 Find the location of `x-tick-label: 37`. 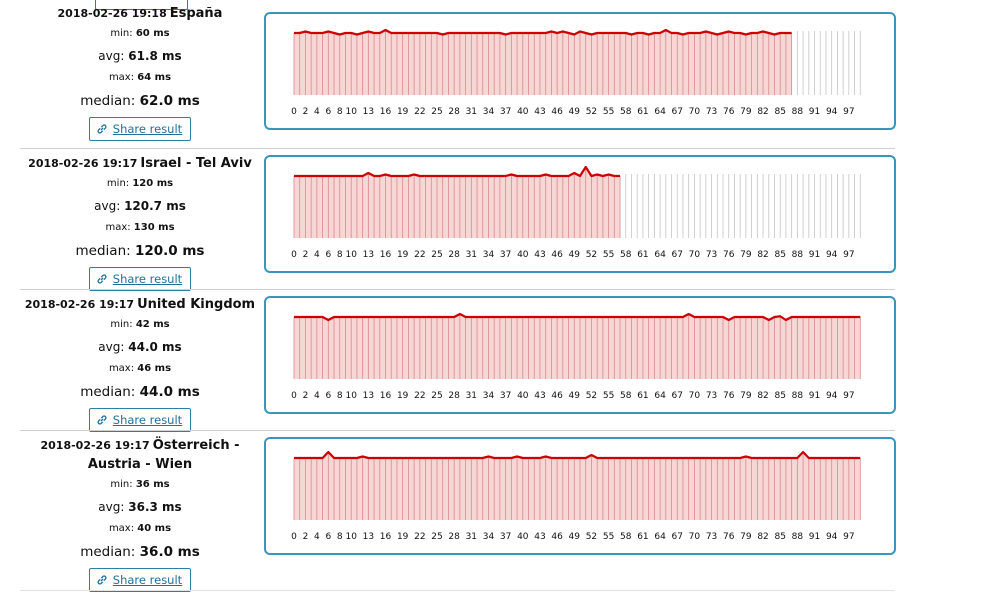

x-tick-label: 37 is located at coordinates (505, 112).